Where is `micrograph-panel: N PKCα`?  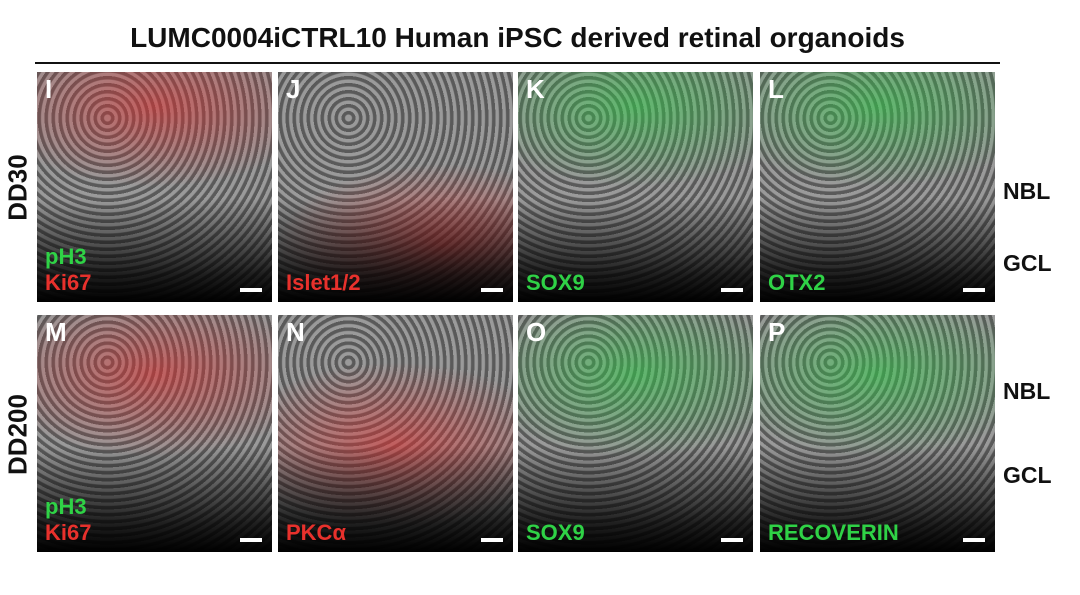 micrograph-panel: N PKCα is located at coordinates (395, 433).